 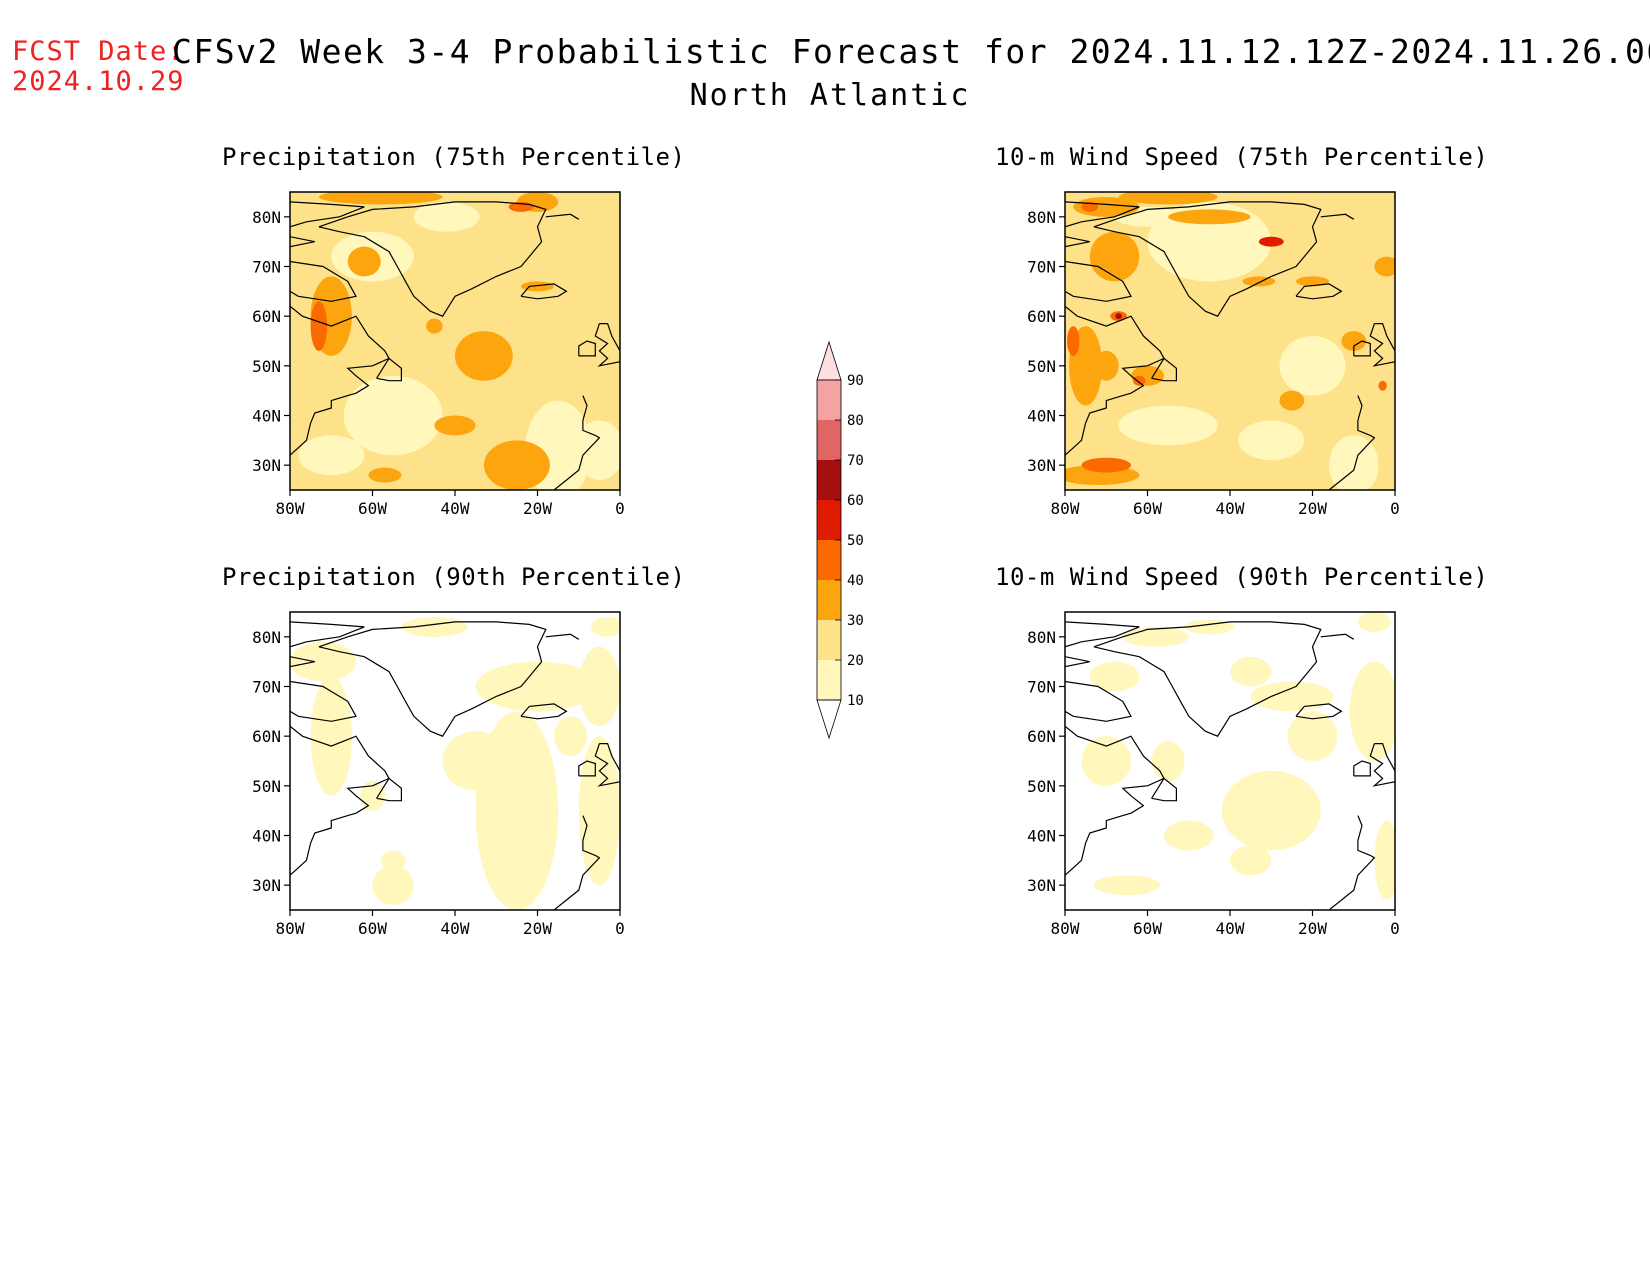 I want to click on colorbar-label: 10, so click(x=855, y=701).